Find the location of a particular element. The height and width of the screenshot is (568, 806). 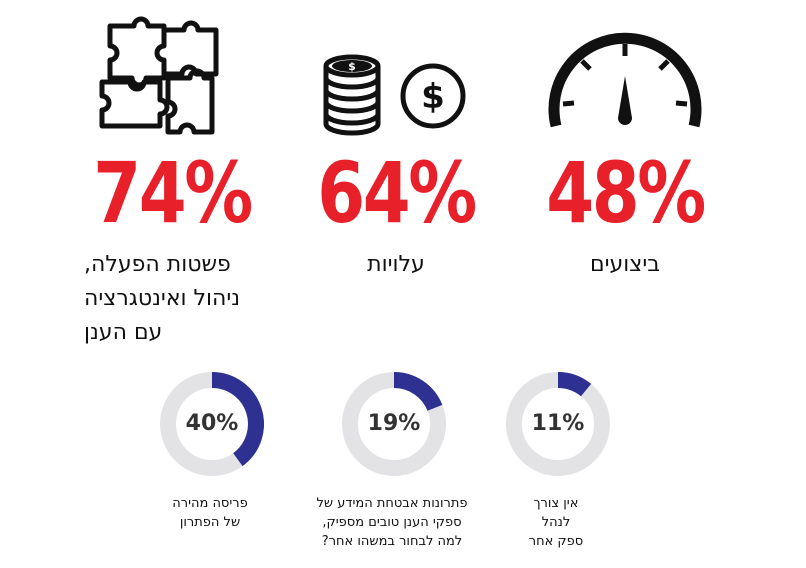

stat-simplicity-value: 74% is located at coordinates (173, 193).